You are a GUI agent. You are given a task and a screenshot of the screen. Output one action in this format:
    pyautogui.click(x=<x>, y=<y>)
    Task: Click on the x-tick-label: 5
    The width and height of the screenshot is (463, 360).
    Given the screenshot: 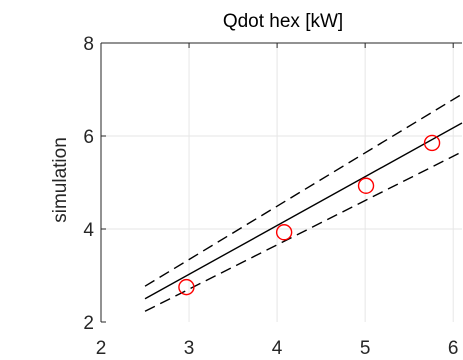 What is the action you would take?
    pyautogui.click(x=365, y=348)
    